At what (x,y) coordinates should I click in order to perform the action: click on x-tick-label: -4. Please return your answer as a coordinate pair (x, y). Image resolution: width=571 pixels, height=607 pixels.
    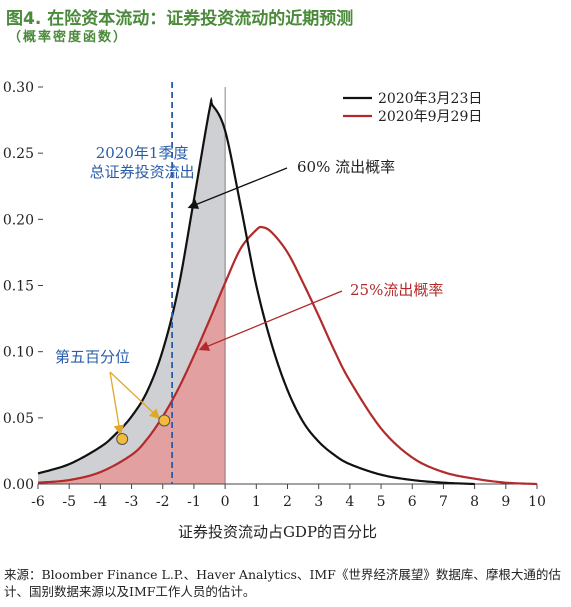
    Looking at the image, I should click on (101, 502).